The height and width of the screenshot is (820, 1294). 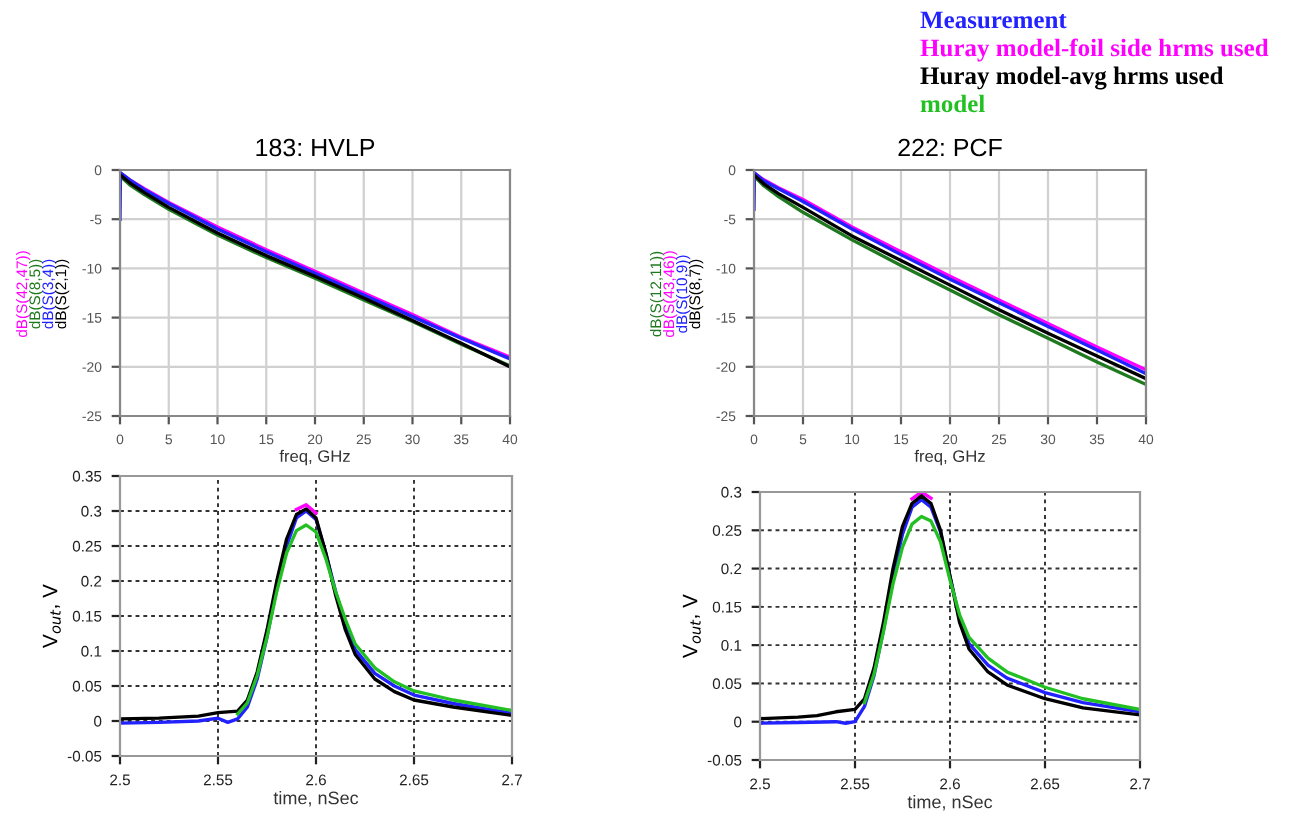 I want to click on text: Measurement, so click(x=993, y=20).